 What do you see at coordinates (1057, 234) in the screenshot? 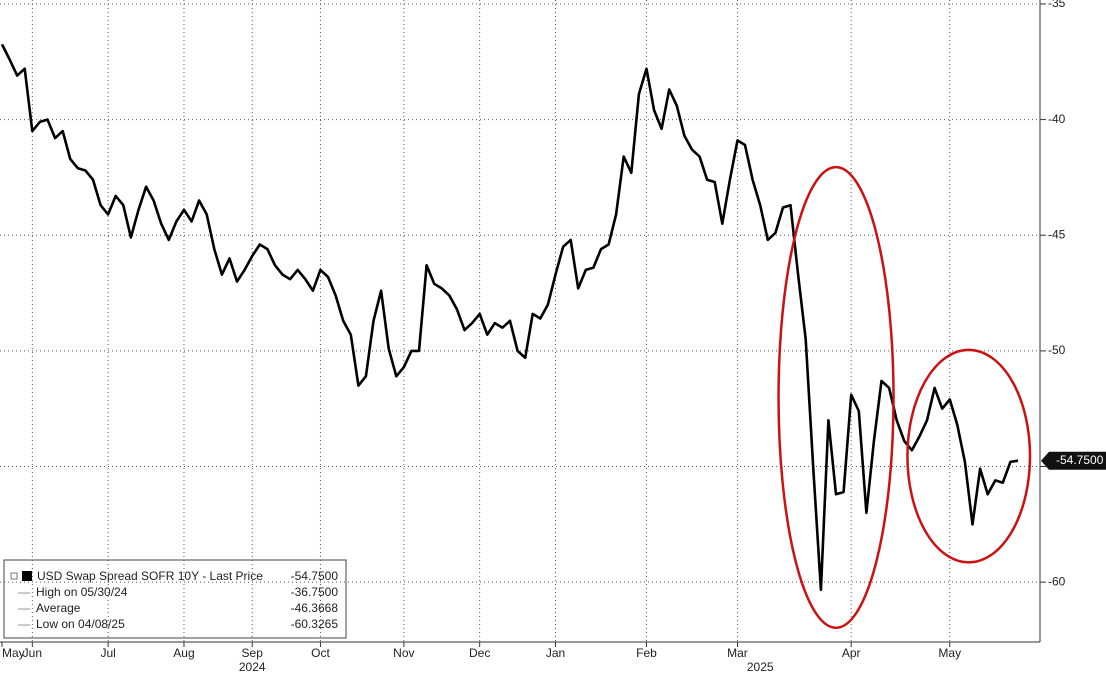
I see `y-tick-label: -45` at bounding box center [1057, 234].